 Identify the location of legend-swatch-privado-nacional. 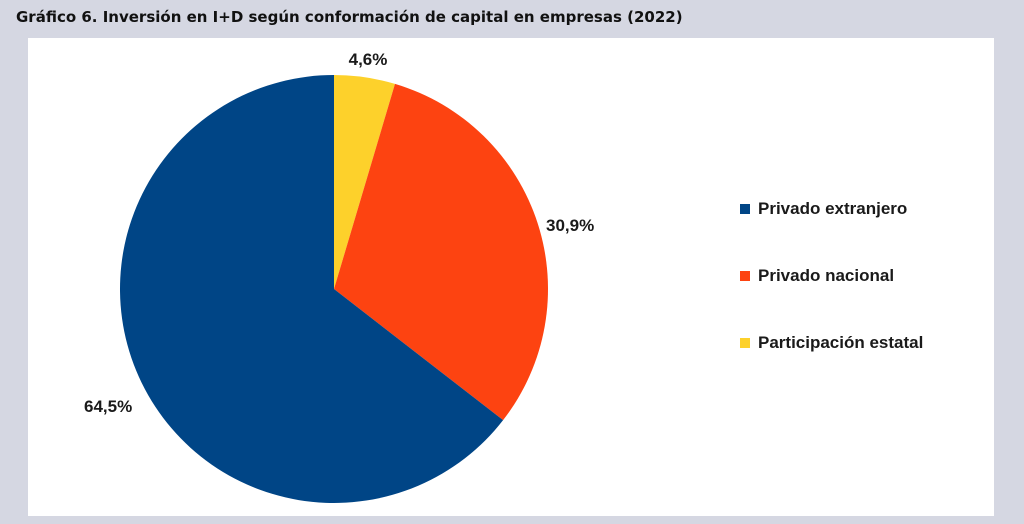
(745, 276).